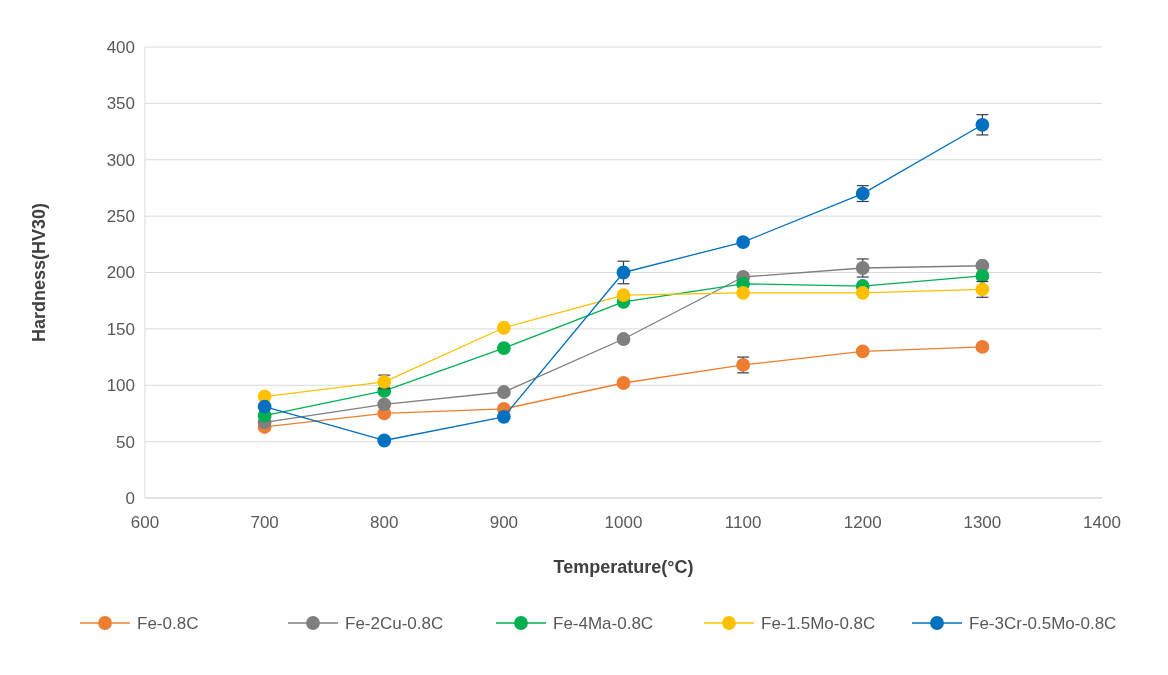 The height and width of the screenshot is (675, 1168). I want to click on y-tick-label: 200, so click(120, 273).